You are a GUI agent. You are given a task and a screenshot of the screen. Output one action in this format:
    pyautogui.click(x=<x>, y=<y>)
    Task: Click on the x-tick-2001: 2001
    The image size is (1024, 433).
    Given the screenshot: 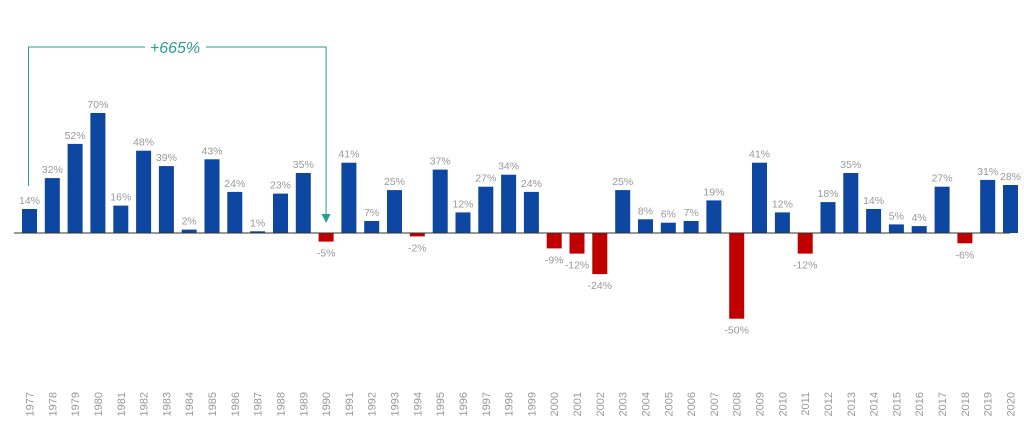 What is the action you would take?
    pyautogui.click(x=578, y=404)
    